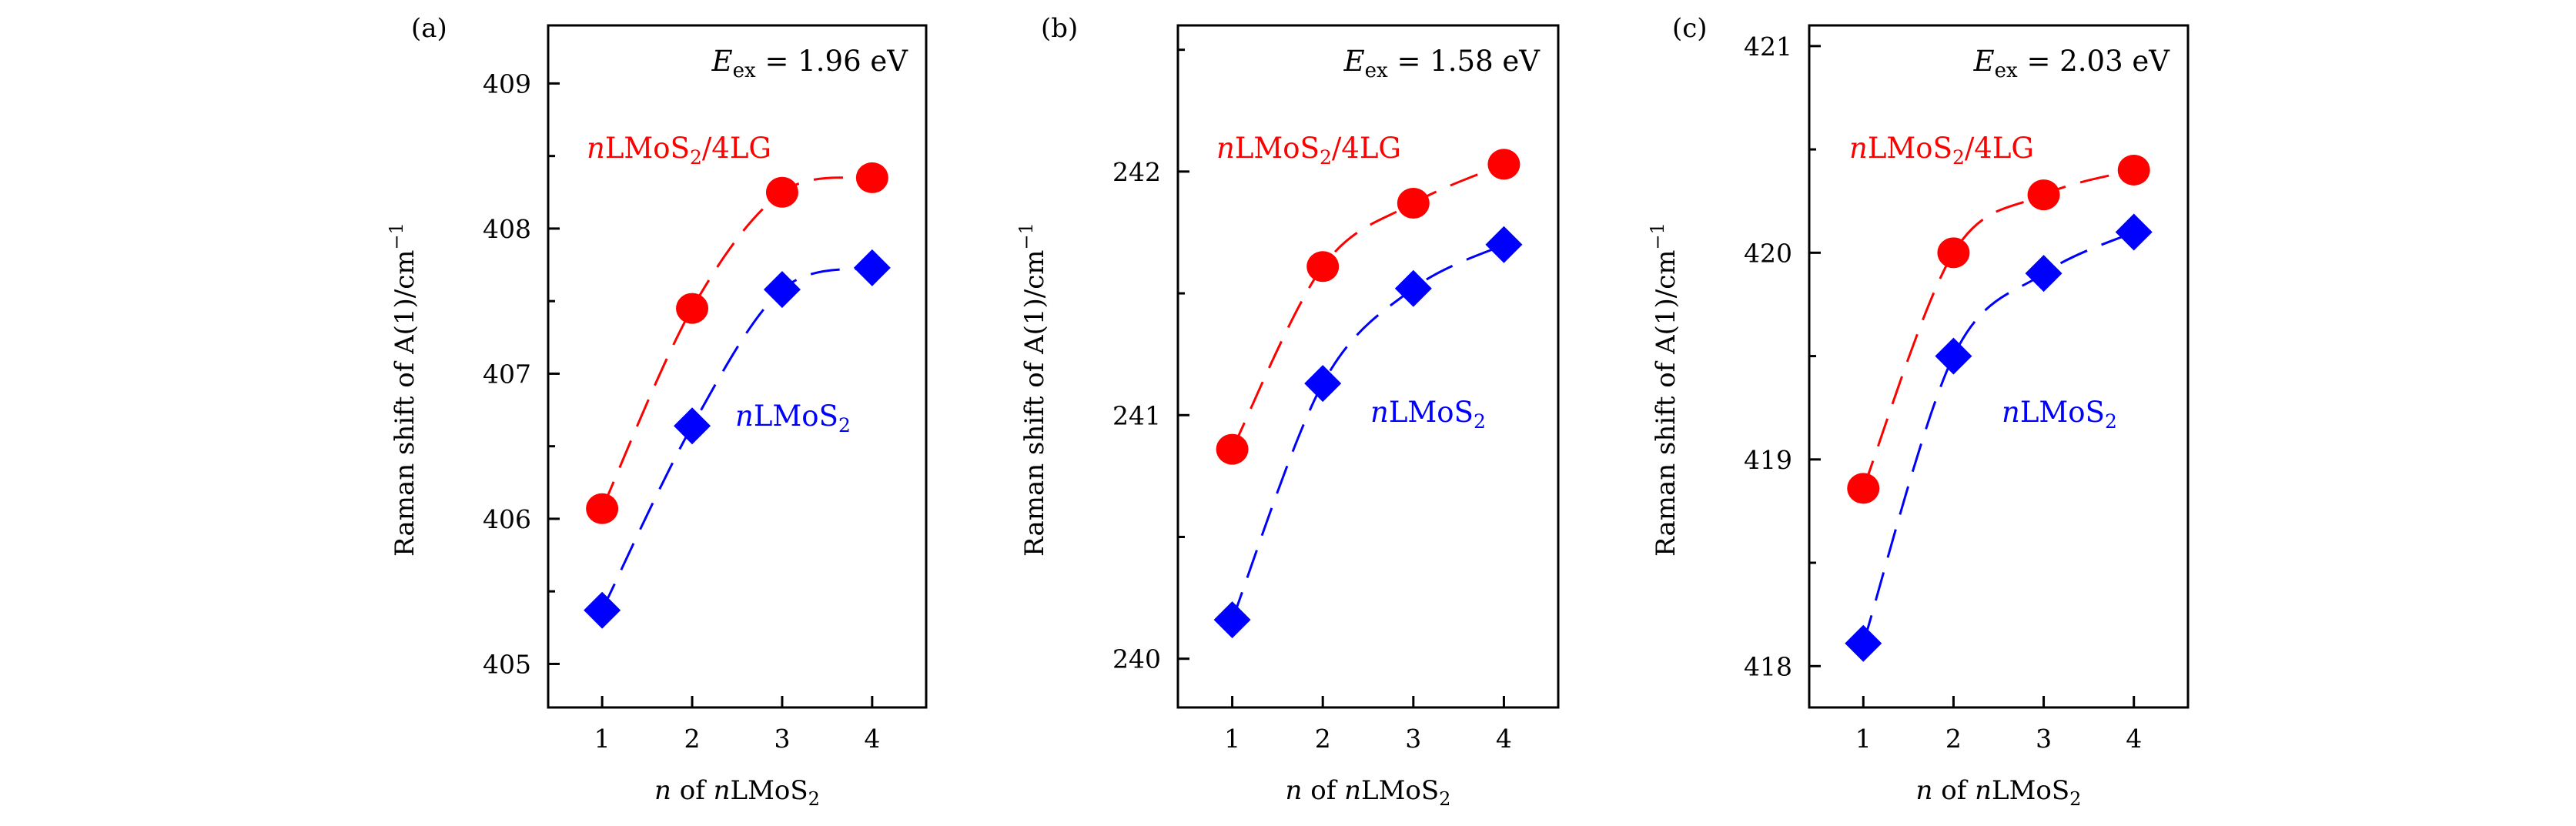 Image resolution: width=2576 pixels, height=826 pixels. What do you see at coordinates (507, 664) in the screenshot?
I see `y-tick-label: 405` at bounding box center [507, 664].